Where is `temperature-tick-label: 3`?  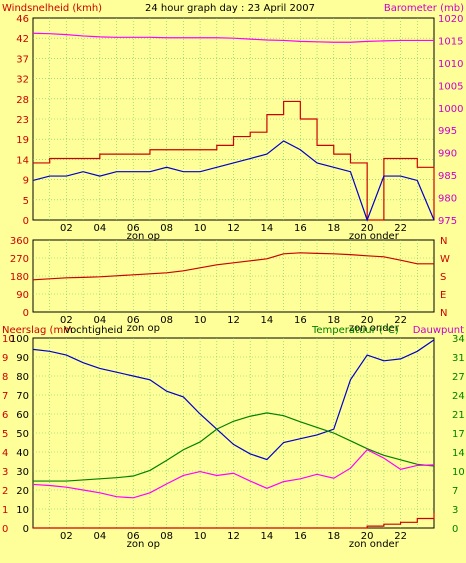
temperature-tick-label: 3 is located at coordinates (455, 510).